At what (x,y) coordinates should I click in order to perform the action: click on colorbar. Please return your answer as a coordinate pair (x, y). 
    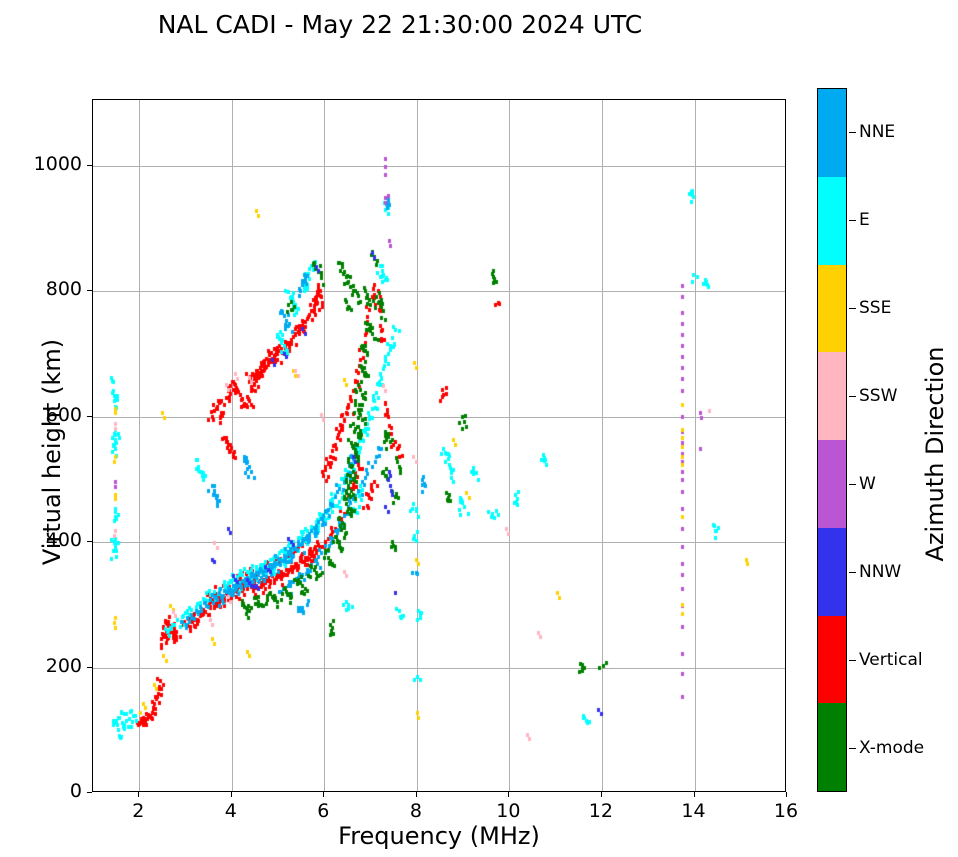
    Looking at the image, I should click on (832, 440).